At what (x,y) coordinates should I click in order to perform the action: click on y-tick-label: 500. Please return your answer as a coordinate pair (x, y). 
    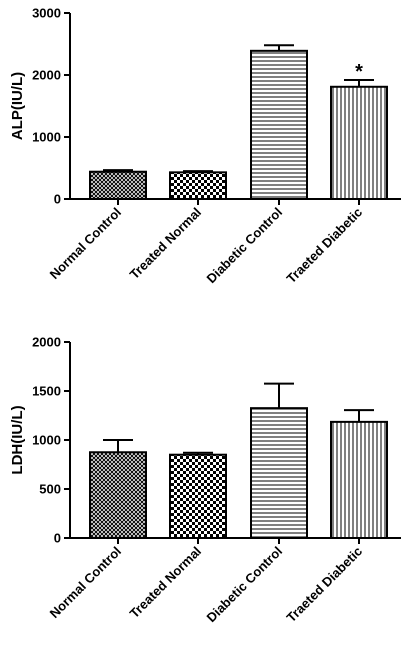
    Looking at the image, I should click on (50, 489).